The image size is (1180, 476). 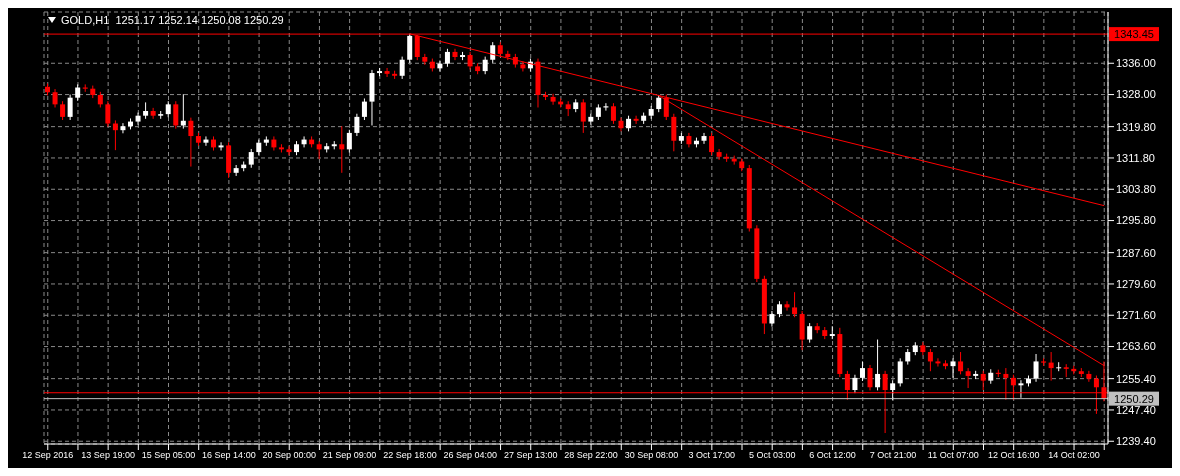 I want to click on y-tick-label: 1328.00, so click(x=1136, y=94).